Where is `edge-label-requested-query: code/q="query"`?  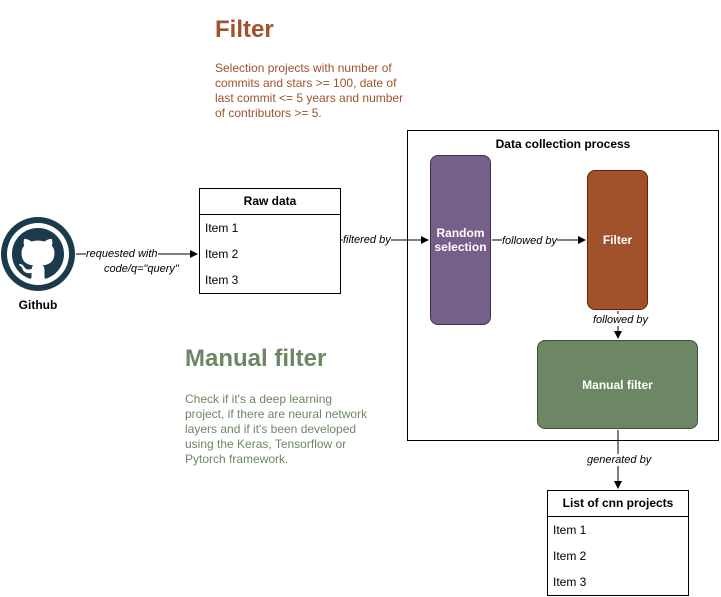 edge-label-requested-query: code/q="query" is located at coordinates (141, 269).